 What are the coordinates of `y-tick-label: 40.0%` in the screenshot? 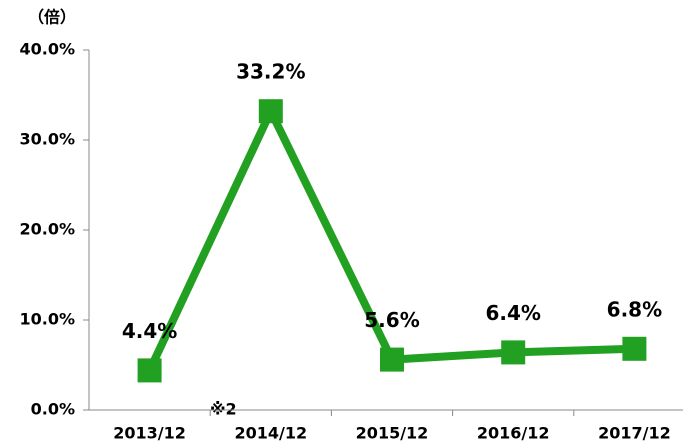 It's located at (47, 49).